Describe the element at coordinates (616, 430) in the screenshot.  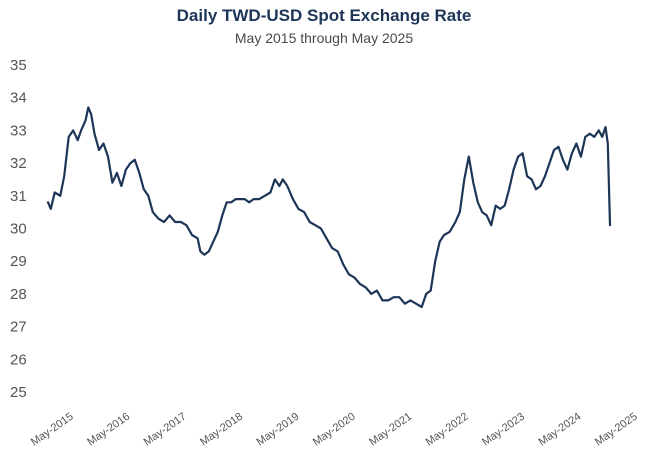
I see `x-tick-label: May-2025` at that location.